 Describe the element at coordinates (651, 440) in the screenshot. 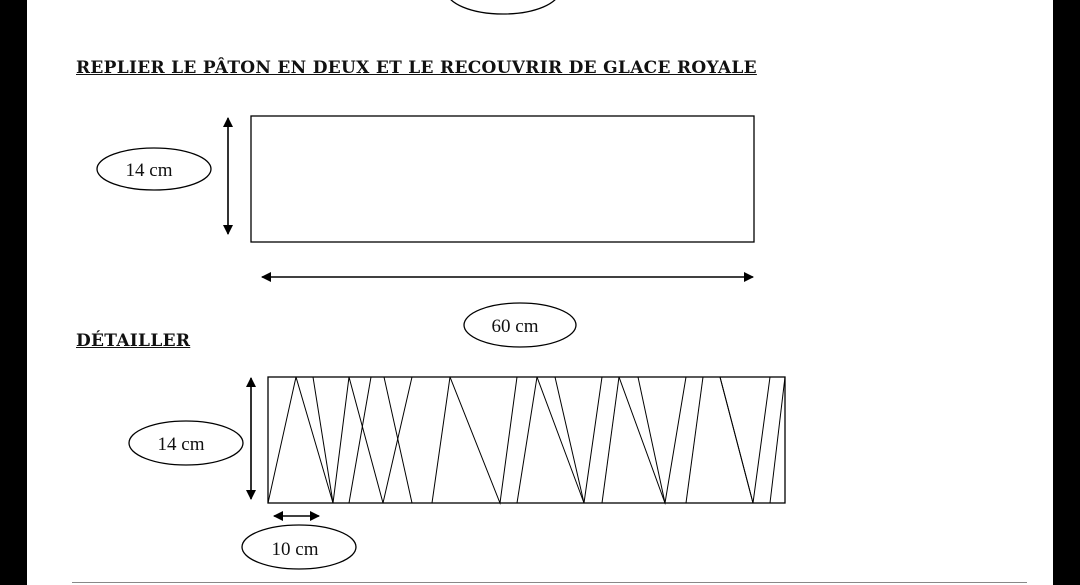

I see `triangle-cut-line-top-h` at that location.